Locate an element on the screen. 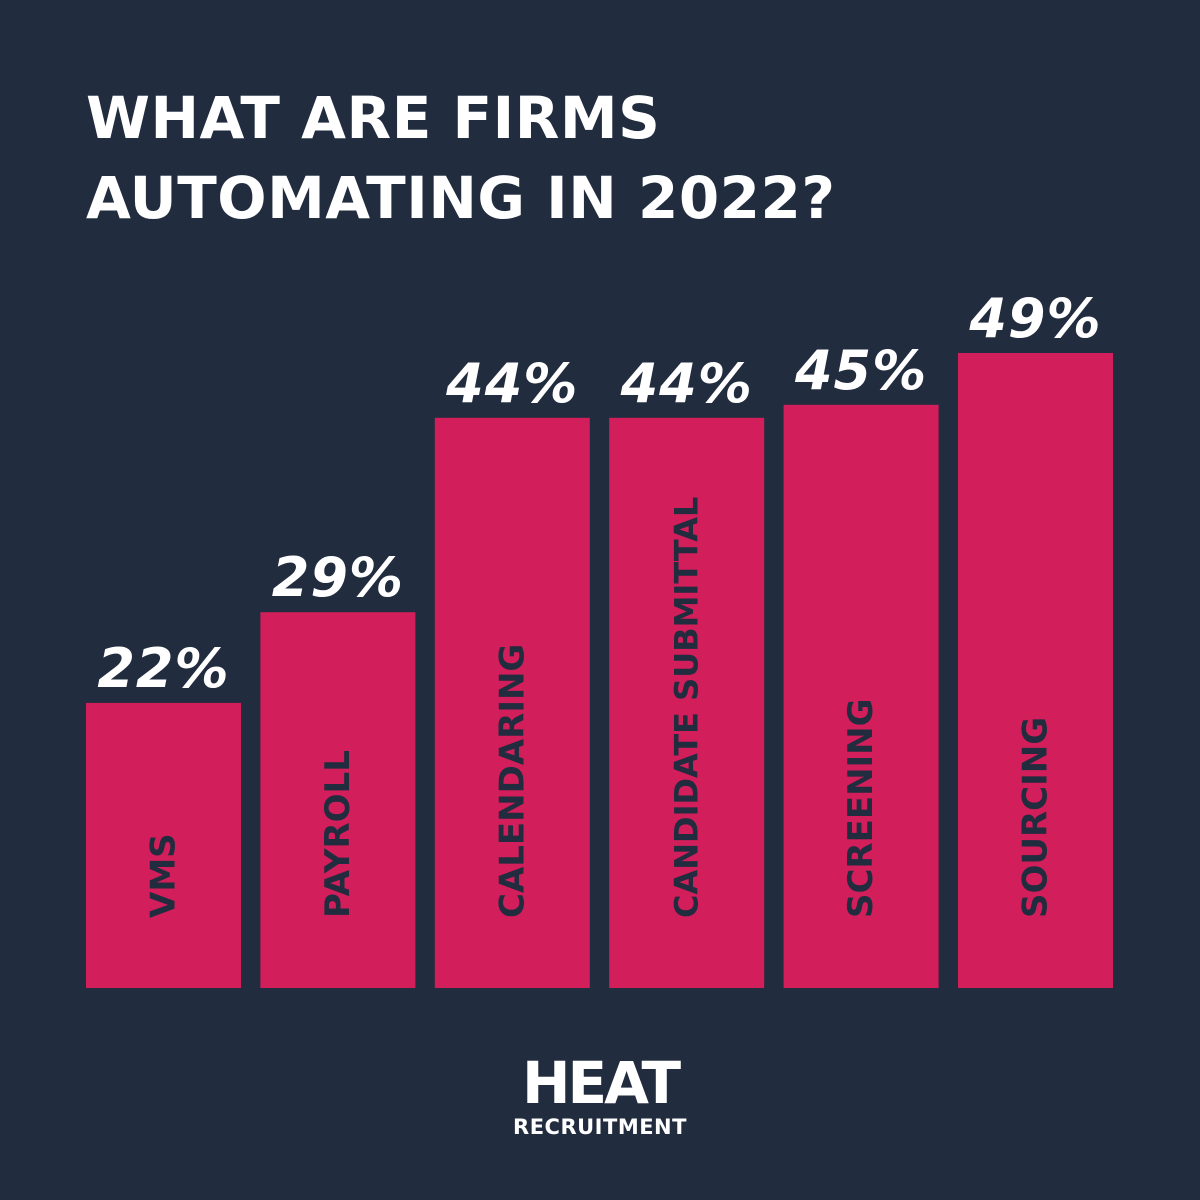  data-label: 45% is located at coordinates (860, 370).